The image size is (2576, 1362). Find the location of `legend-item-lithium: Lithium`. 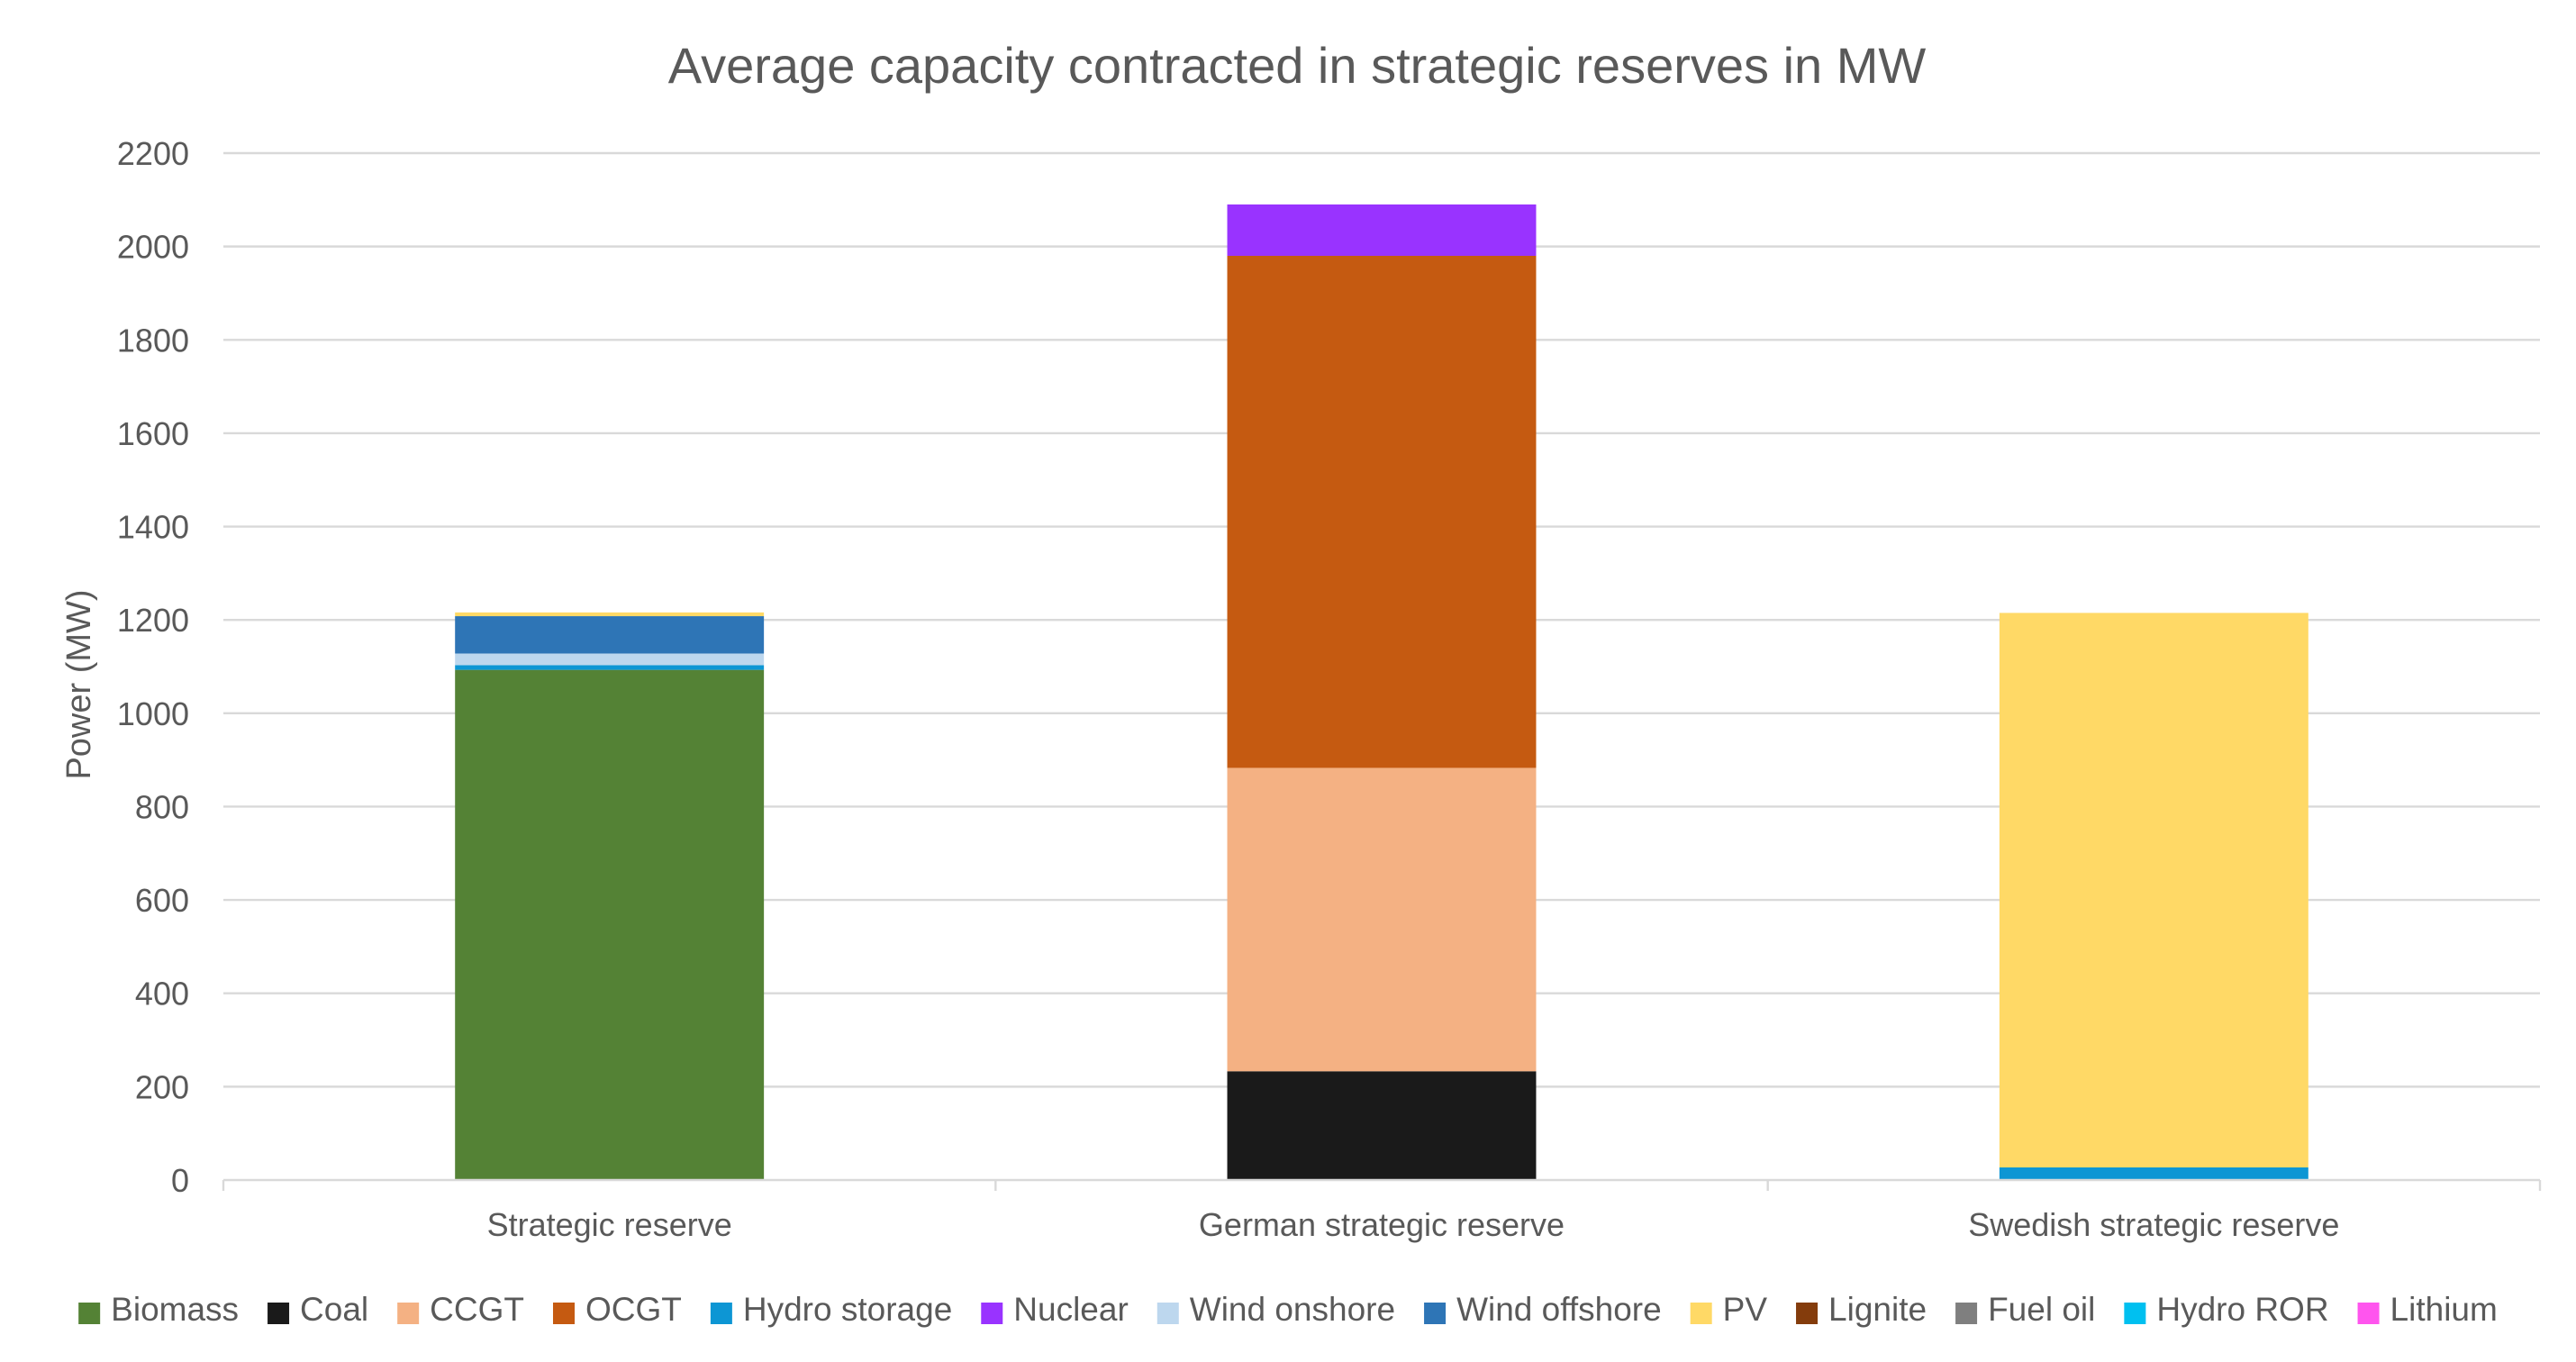

legend-item-lithium: Lithium is located at coordinates (2427, 1309).